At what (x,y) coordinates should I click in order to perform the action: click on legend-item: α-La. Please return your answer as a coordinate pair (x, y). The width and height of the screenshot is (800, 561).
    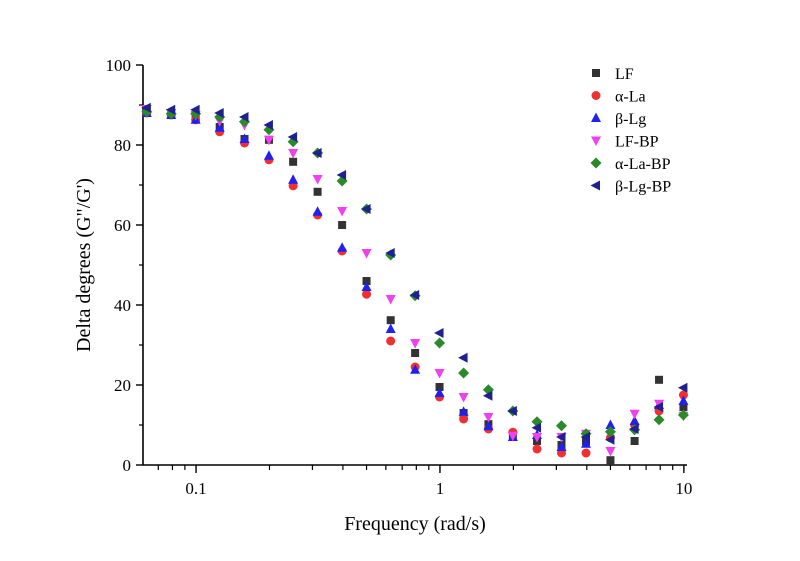
    Looking at the image, I should click on (618, 97).